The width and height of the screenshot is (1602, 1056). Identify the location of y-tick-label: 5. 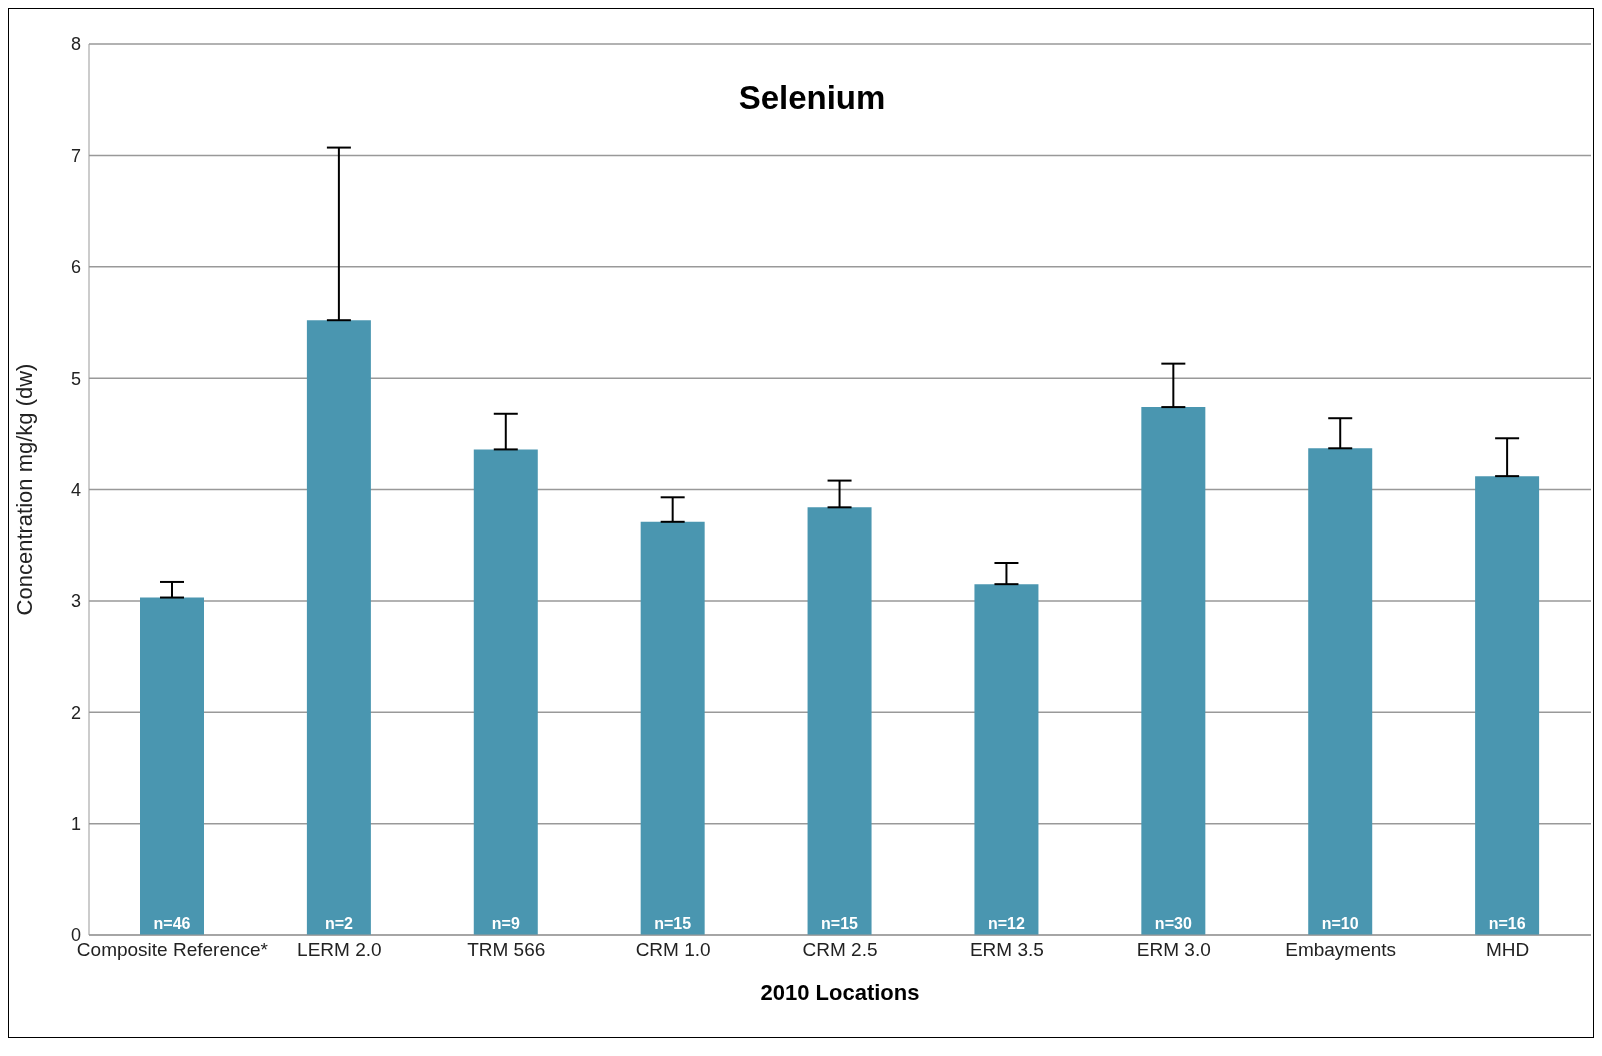
(75, 378).